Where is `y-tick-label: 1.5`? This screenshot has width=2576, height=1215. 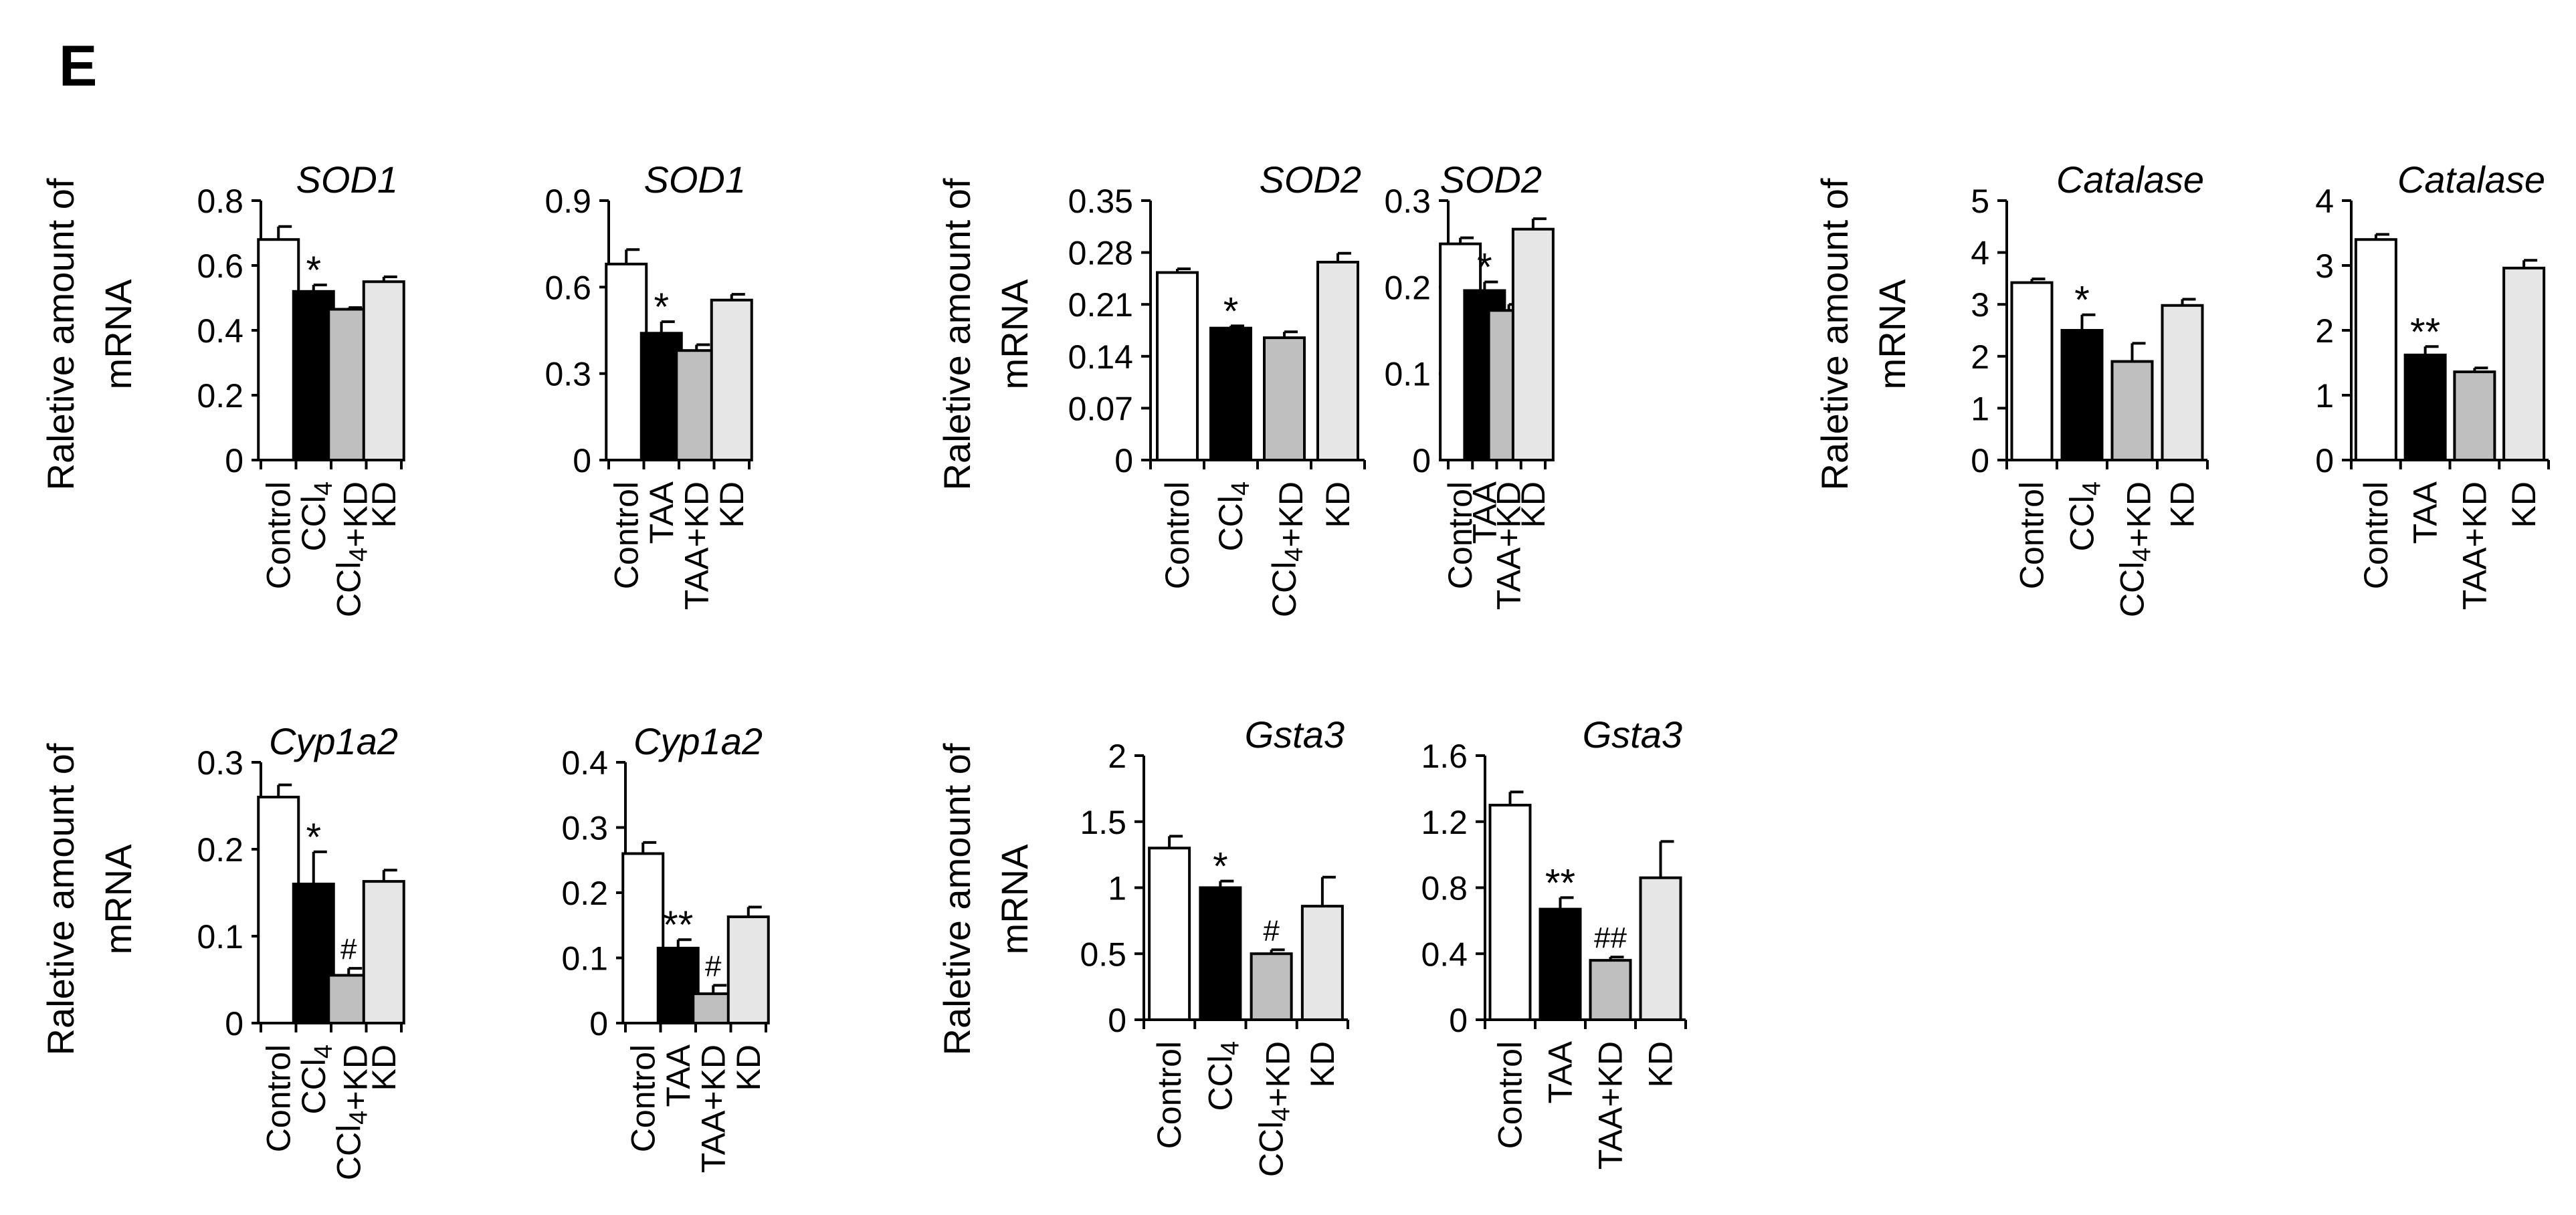 y-tick-label: 1.5 is located at coordinates (1103, 822).